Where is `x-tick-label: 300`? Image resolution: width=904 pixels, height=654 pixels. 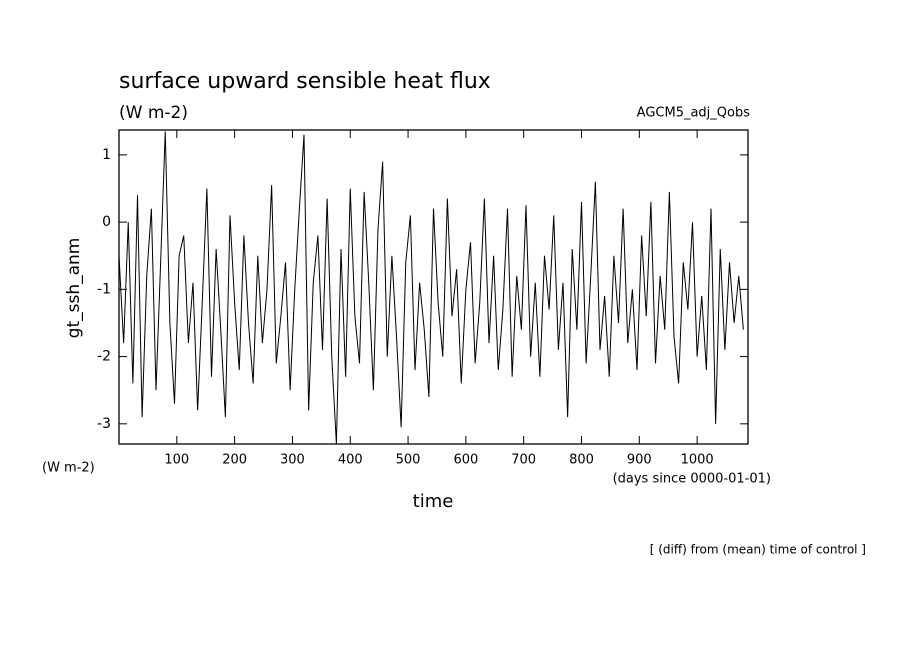 x-tick-label: 300 is located at coordinates (292, 460).